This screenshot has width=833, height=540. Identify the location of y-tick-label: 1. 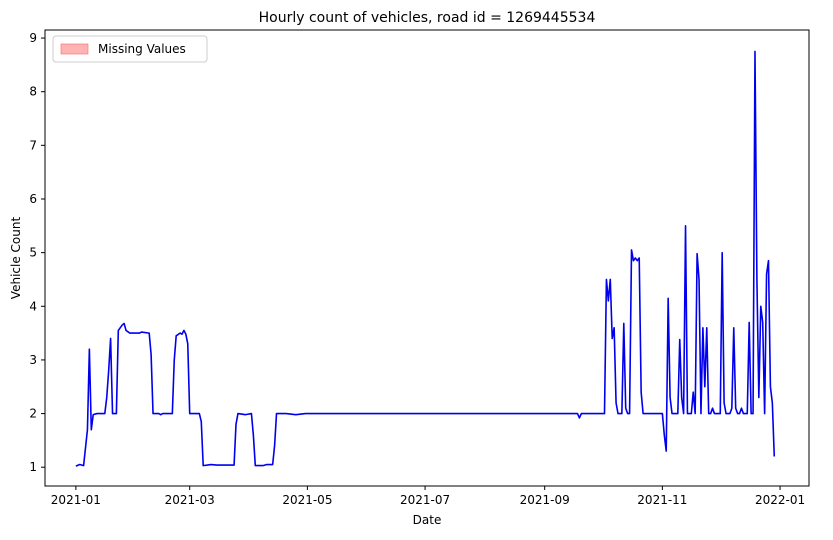
(33, 467).